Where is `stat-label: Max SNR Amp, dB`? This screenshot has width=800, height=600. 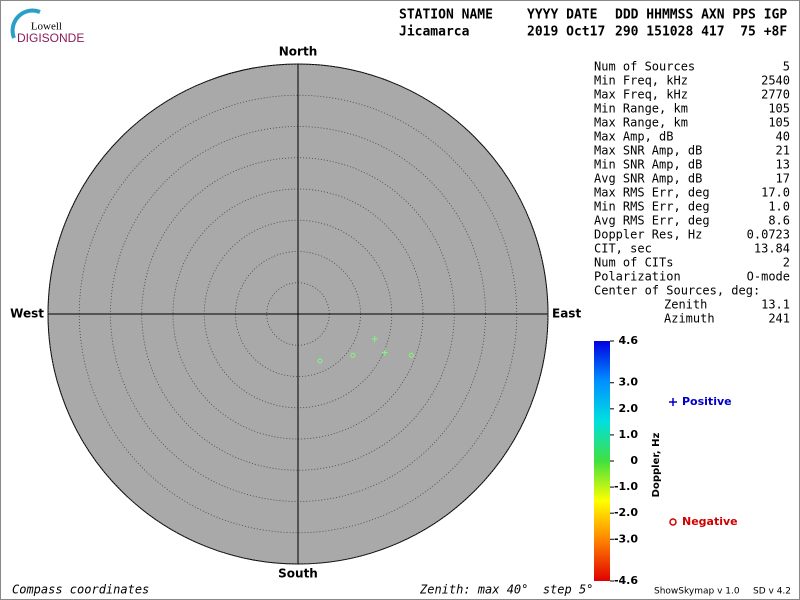 stat-label: Max SNR Amp, dB is located at coordinates (648, 151).